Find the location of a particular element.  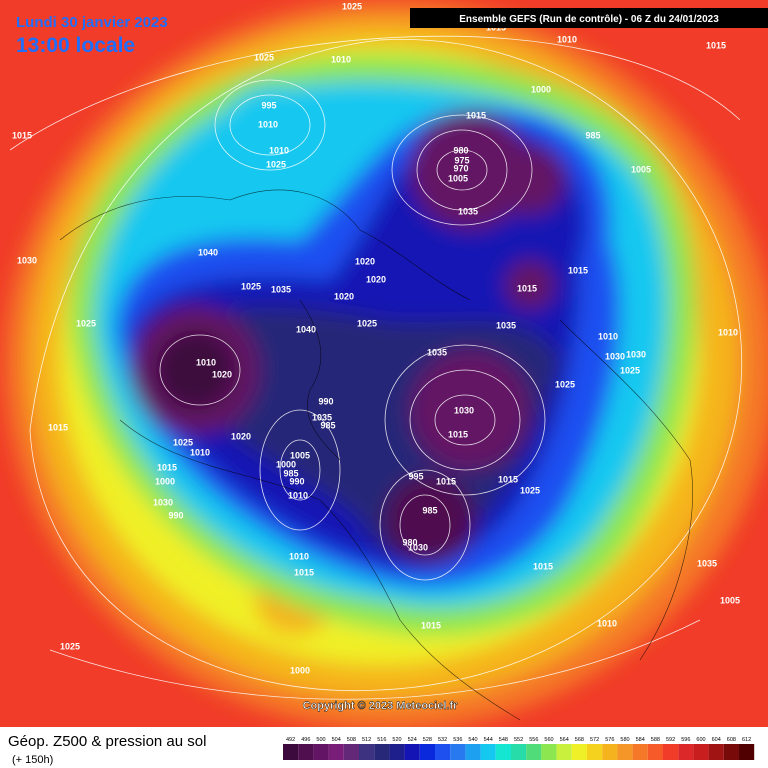

legend-label: 520 is located at coordinates (396, 740).